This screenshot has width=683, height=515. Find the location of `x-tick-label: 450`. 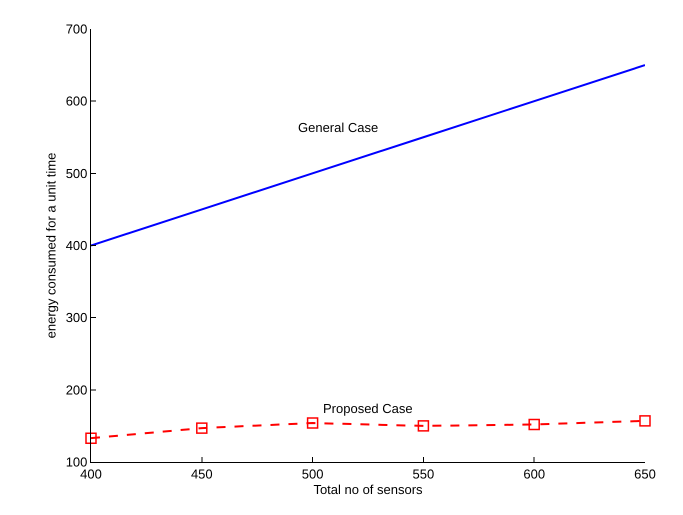

x-tick-label: 450 is located at coordinates (201, 474).